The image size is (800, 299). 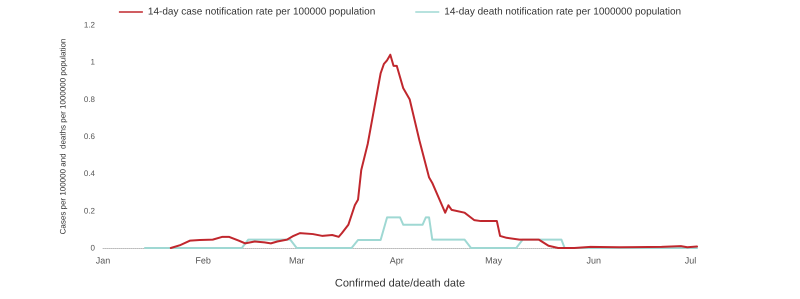 I want to click on y-tick-label: 1.2, so click(x=90, y=25).